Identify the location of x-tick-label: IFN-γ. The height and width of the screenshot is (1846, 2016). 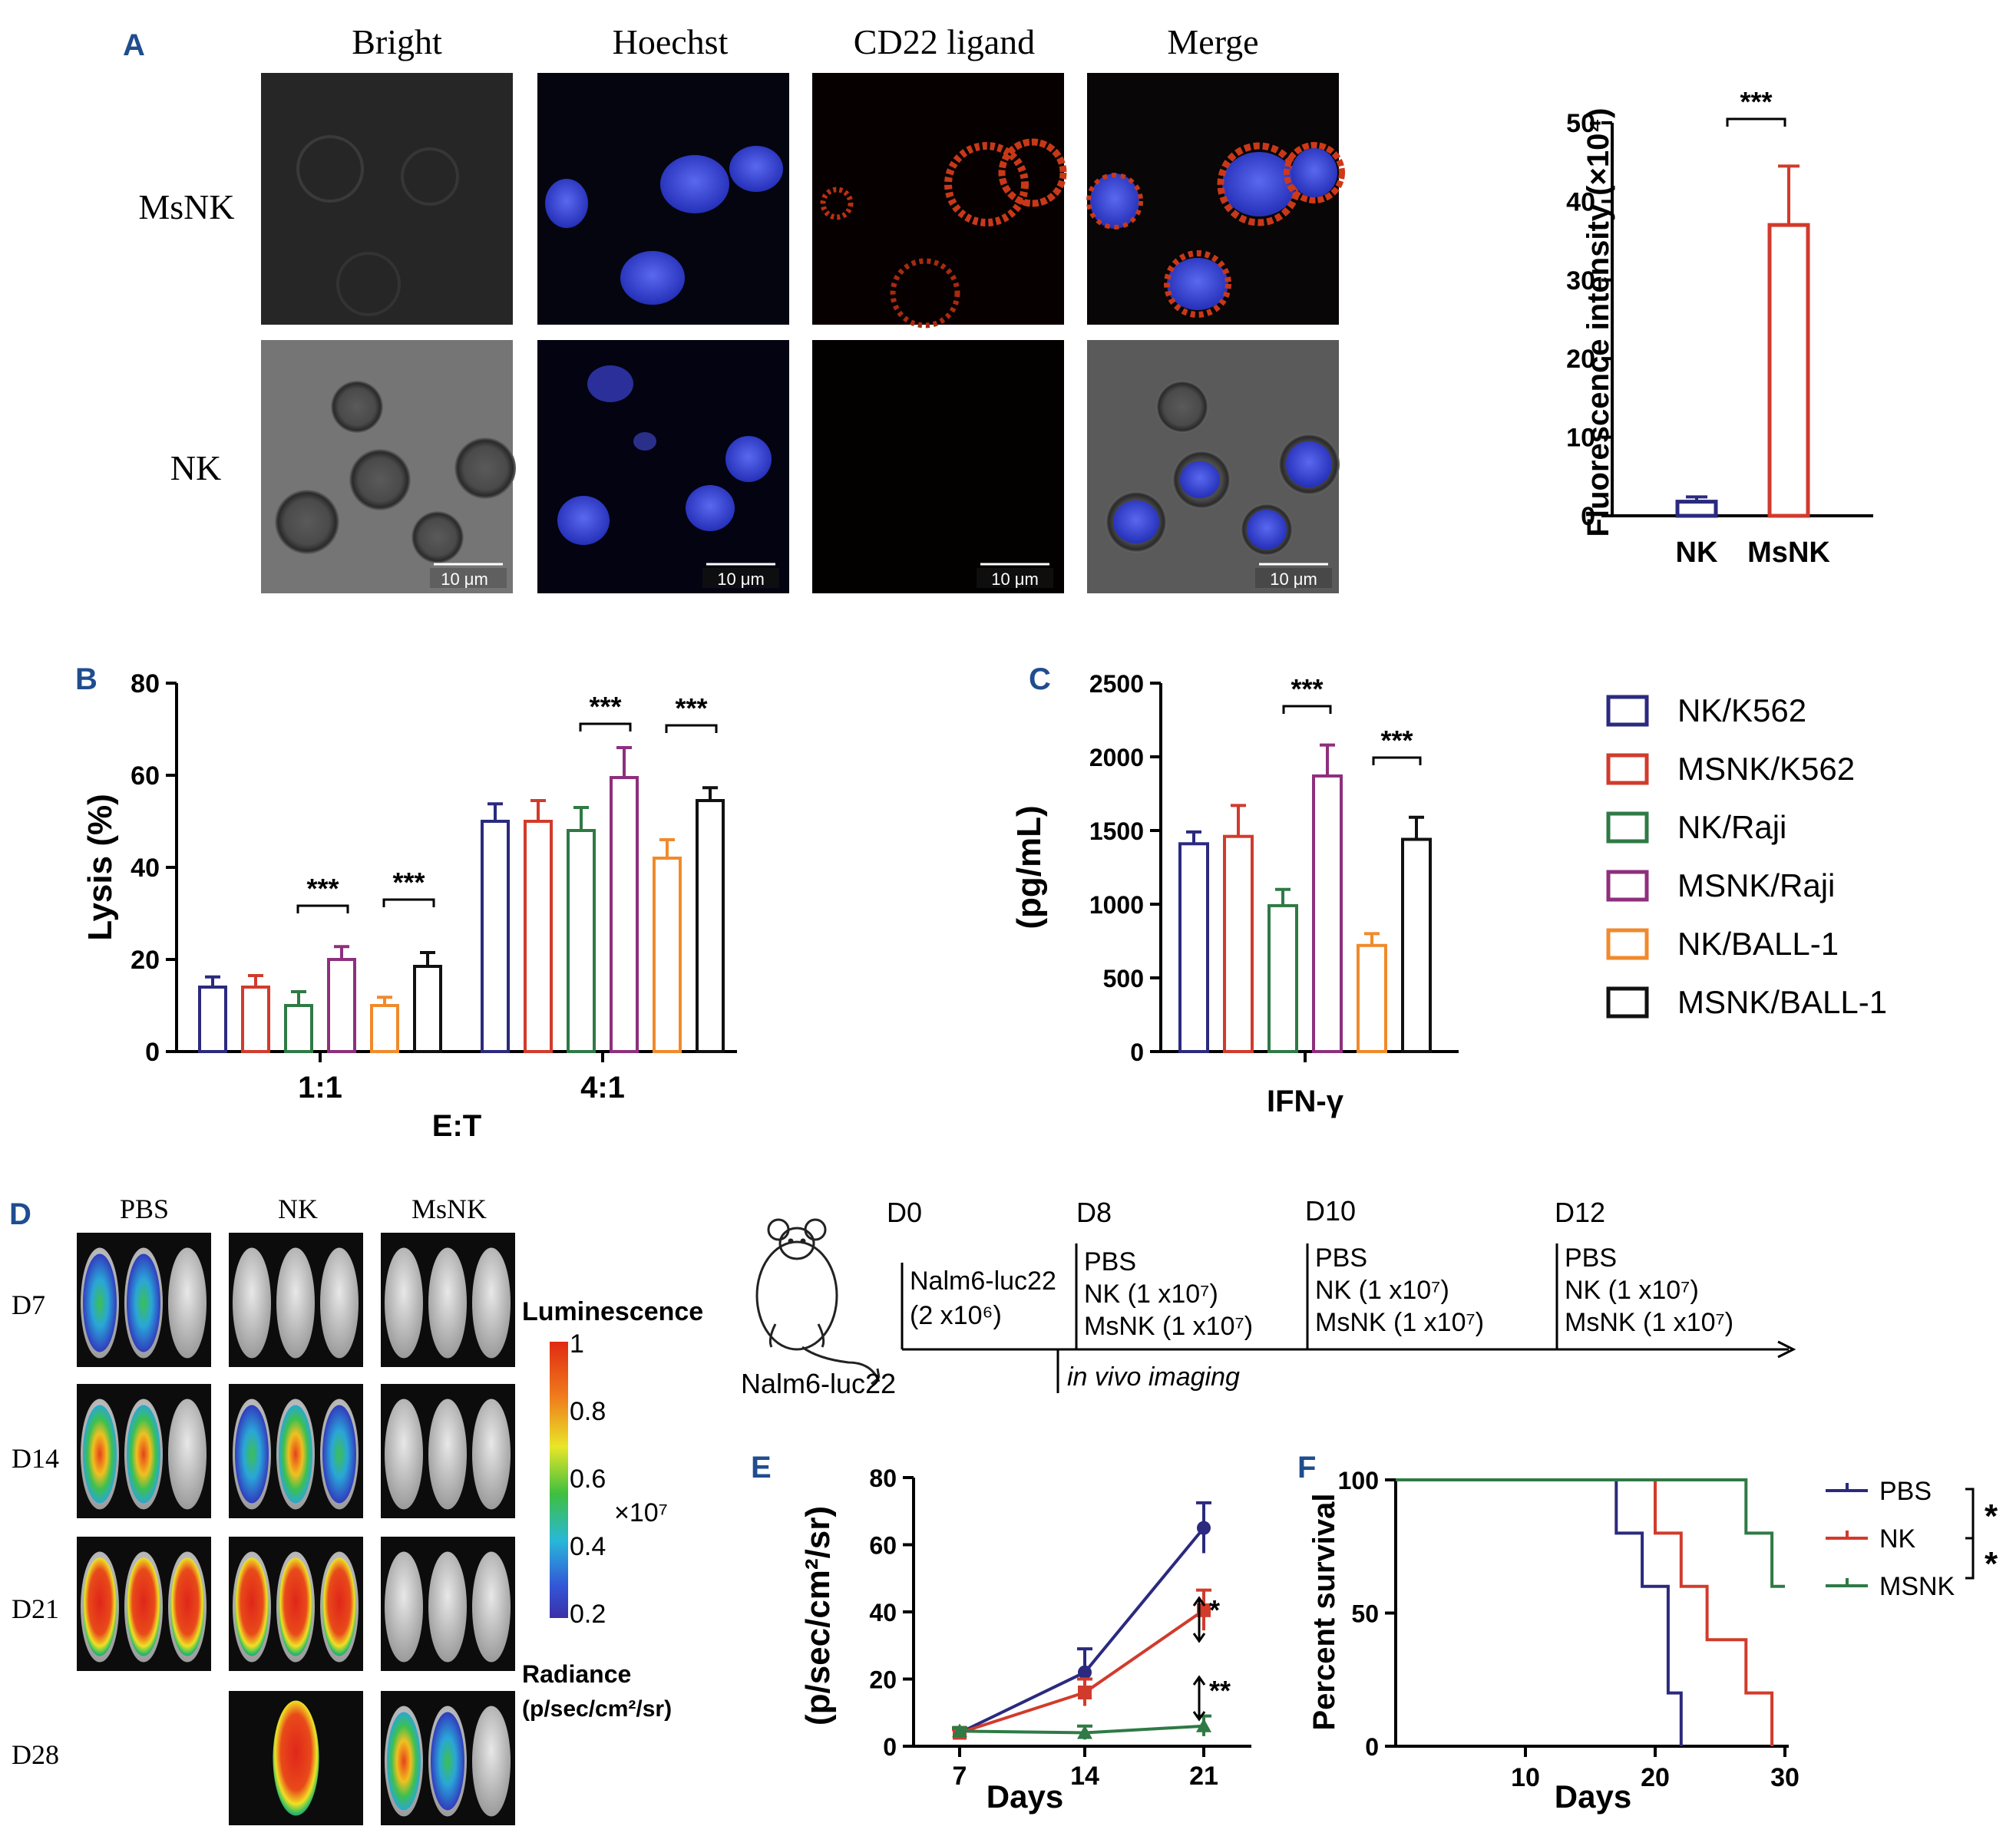
(1305, 1101).